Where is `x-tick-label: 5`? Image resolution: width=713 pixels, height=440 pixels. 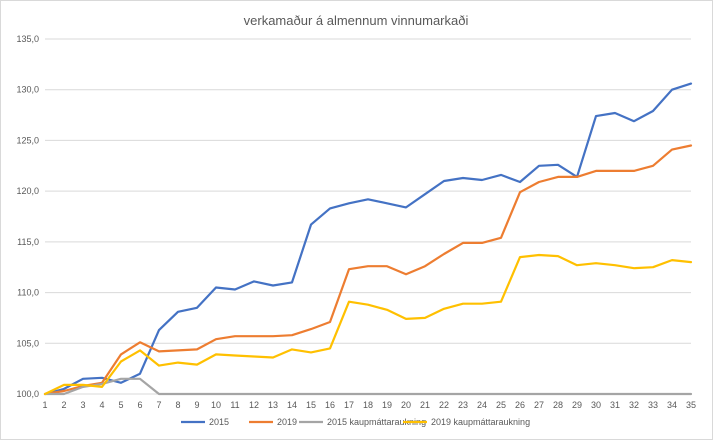 x-tick-label: 5 is located at coordinates (120, 405).